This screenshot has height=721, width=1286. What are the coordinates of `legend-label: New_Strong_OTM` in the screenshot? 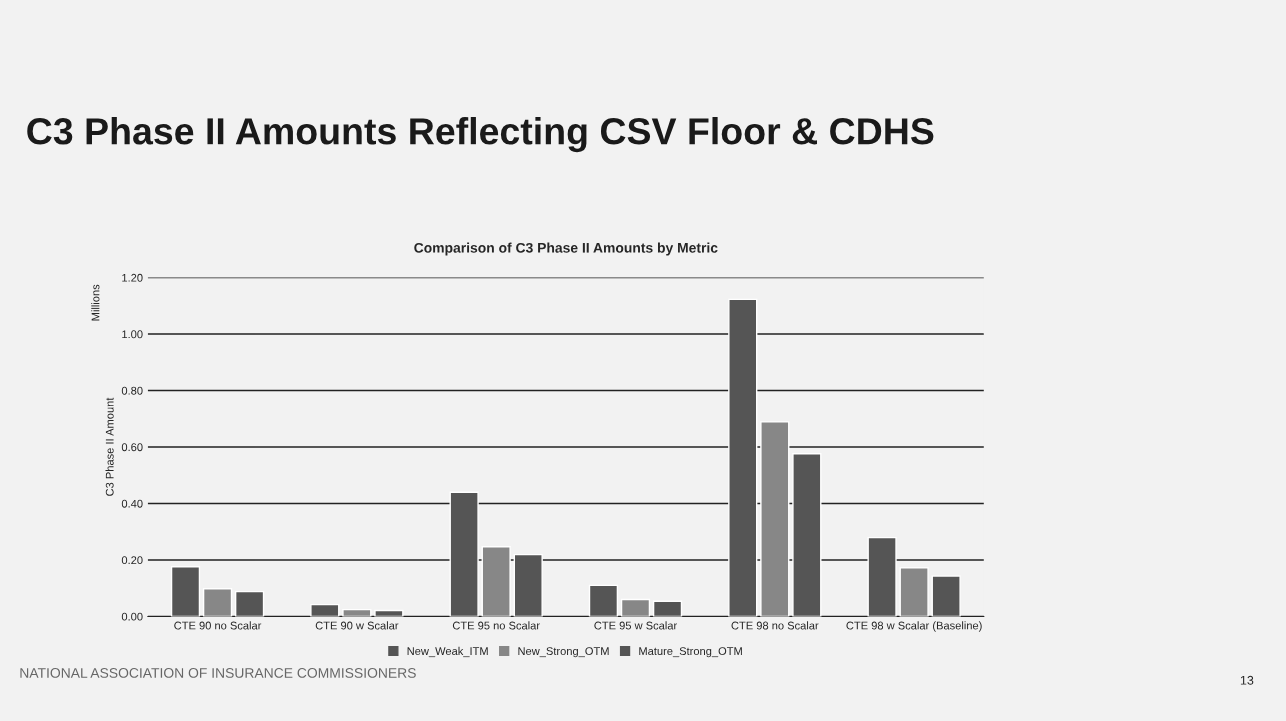 It's located at (563, 652).